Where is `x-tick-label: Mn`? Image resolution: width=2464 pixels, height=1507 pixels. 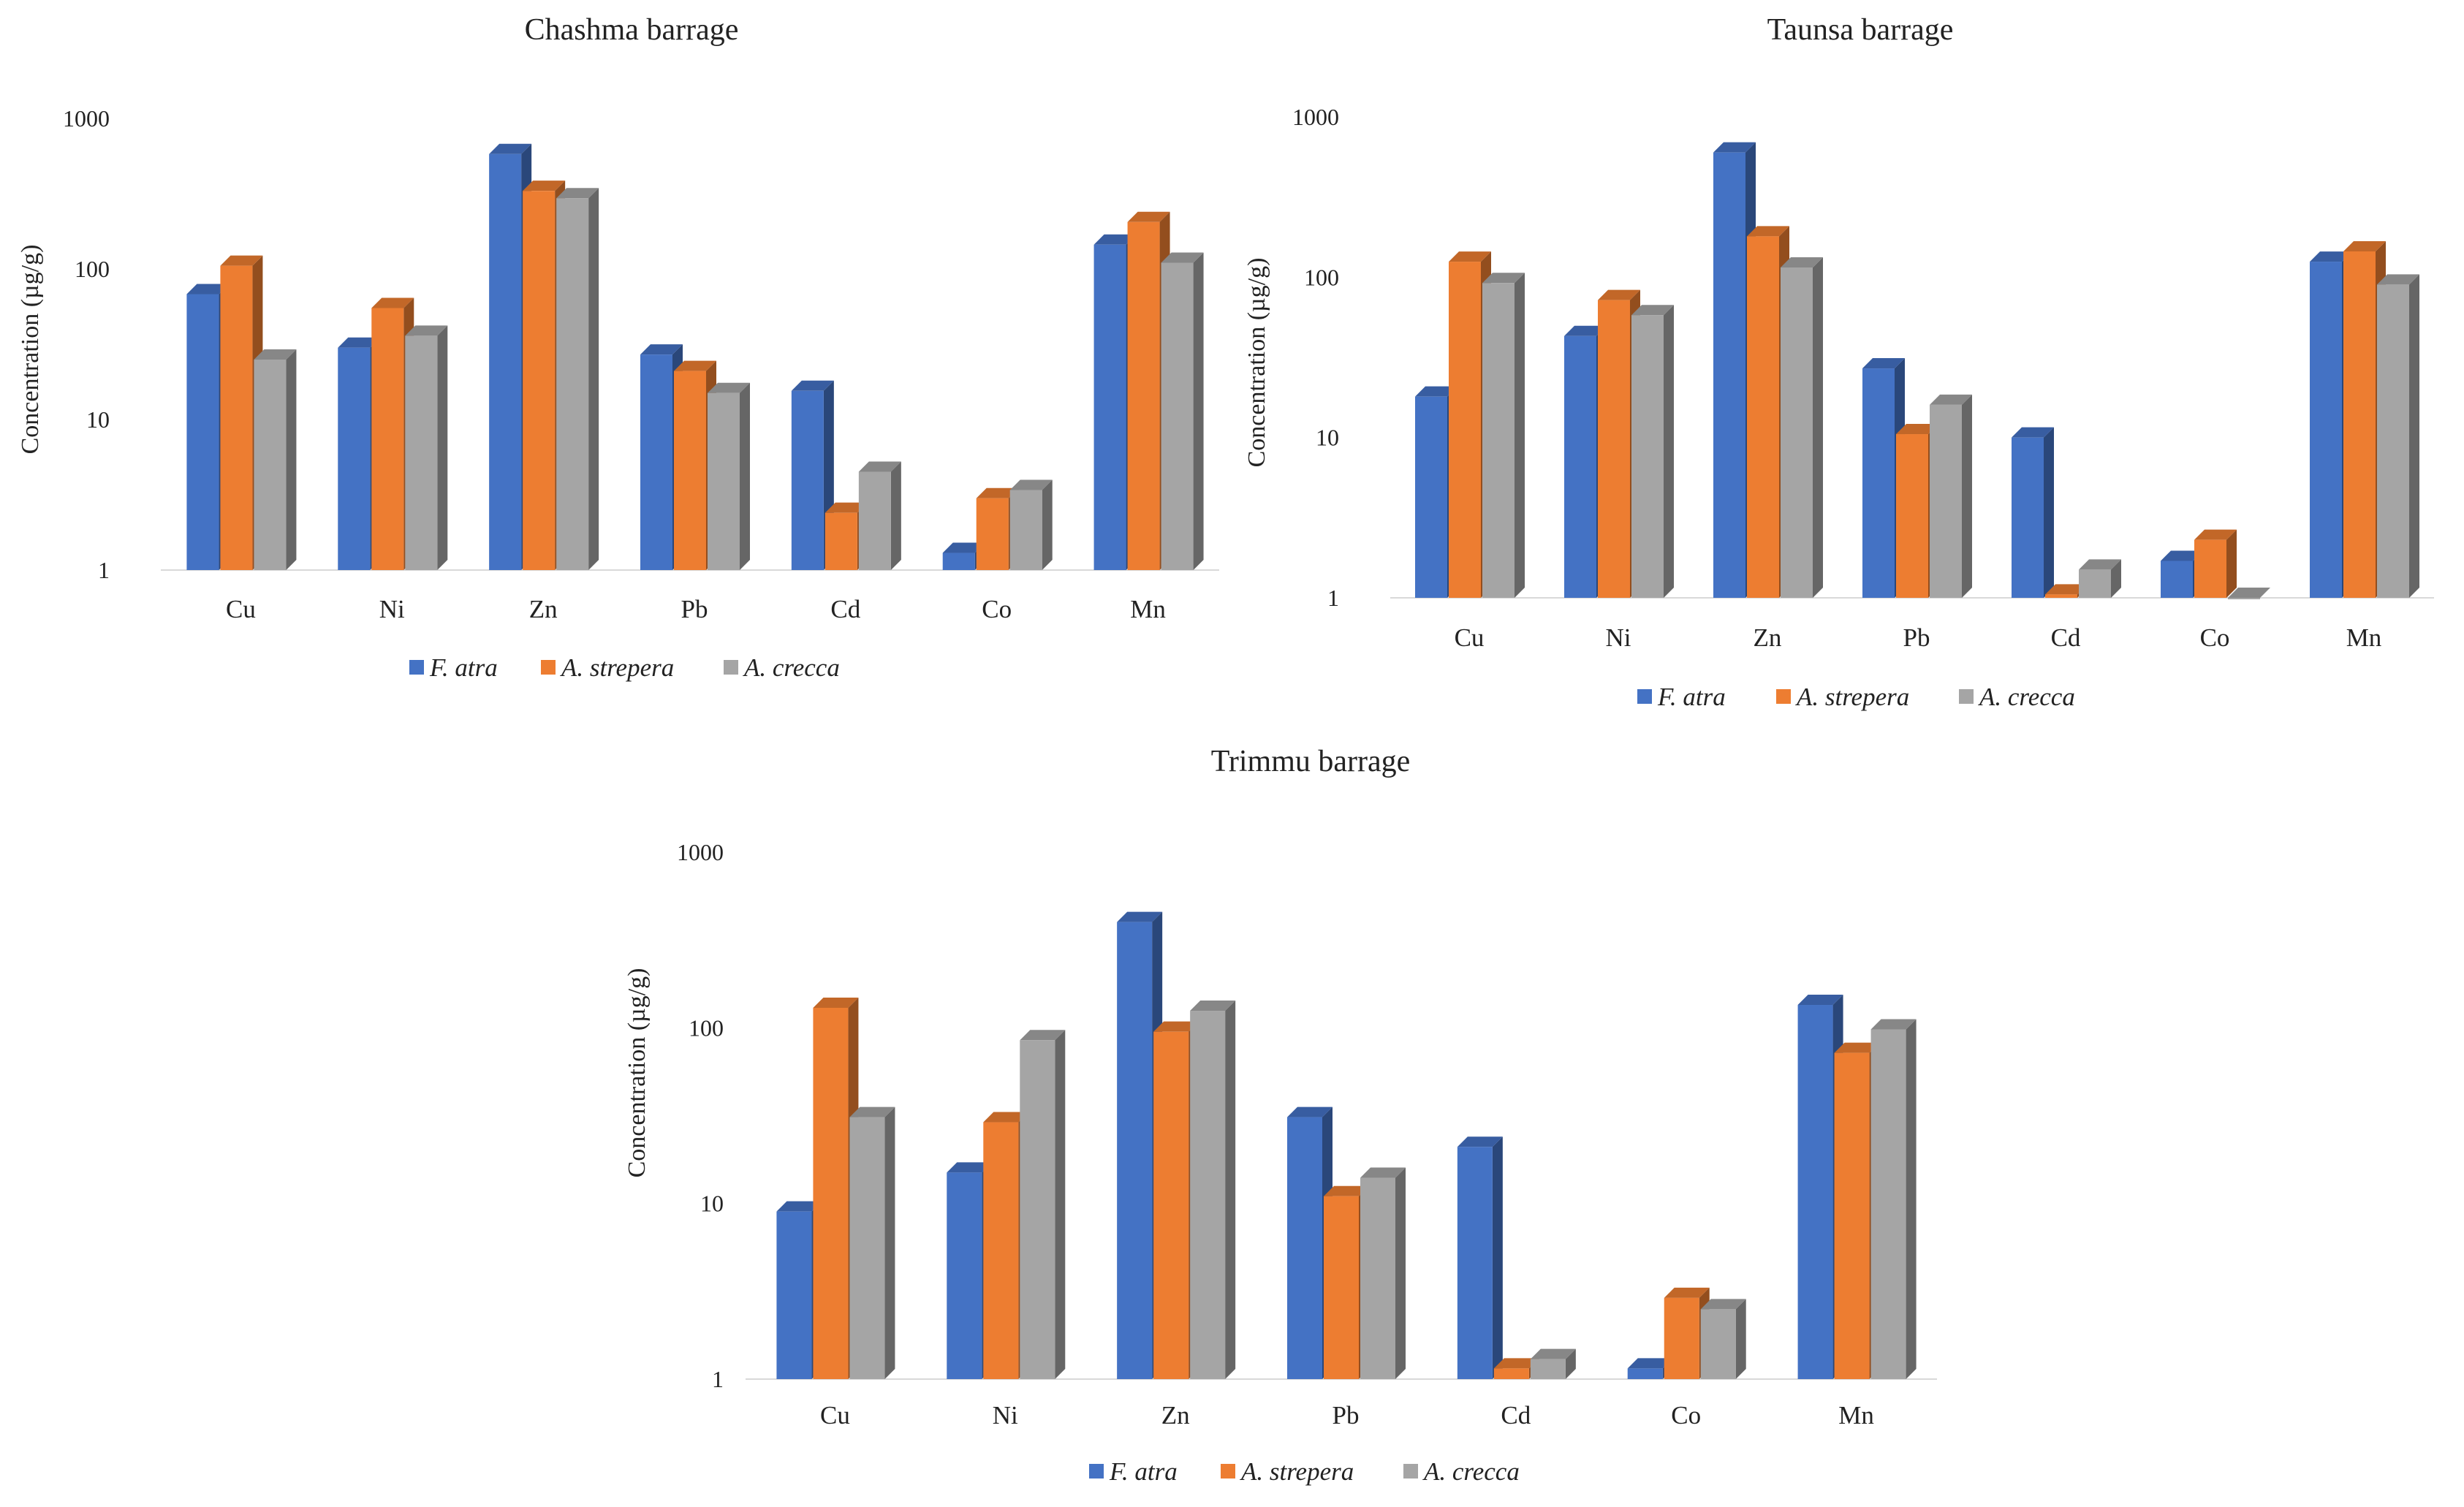 x-tick-label: Mn is located at coordinates (1148, 609).